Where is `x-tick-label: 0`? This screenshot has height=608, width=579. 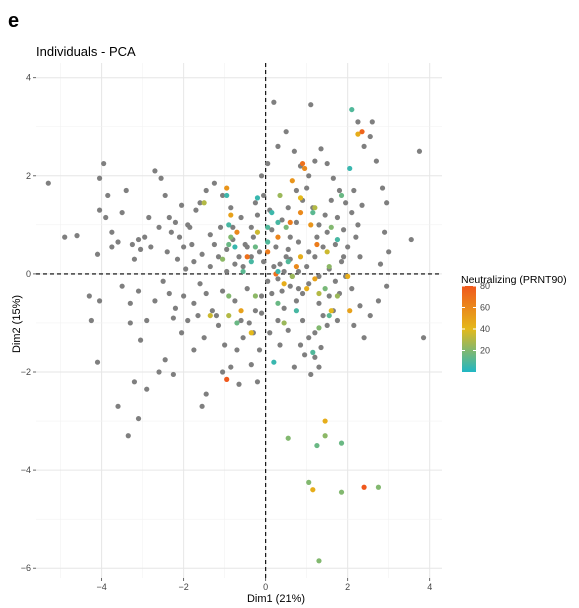
x-tick-label: 0 is located at coordinates (265, 587).